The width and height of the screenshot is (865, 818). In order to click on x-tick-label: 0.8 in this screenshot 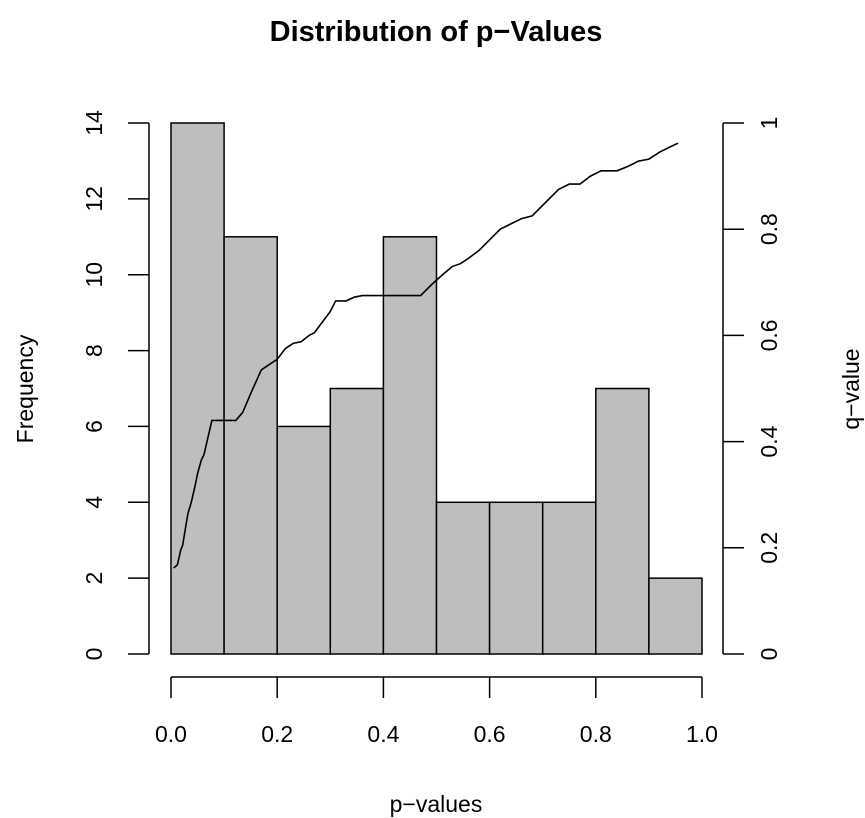, I will do `click(596, 734)`.